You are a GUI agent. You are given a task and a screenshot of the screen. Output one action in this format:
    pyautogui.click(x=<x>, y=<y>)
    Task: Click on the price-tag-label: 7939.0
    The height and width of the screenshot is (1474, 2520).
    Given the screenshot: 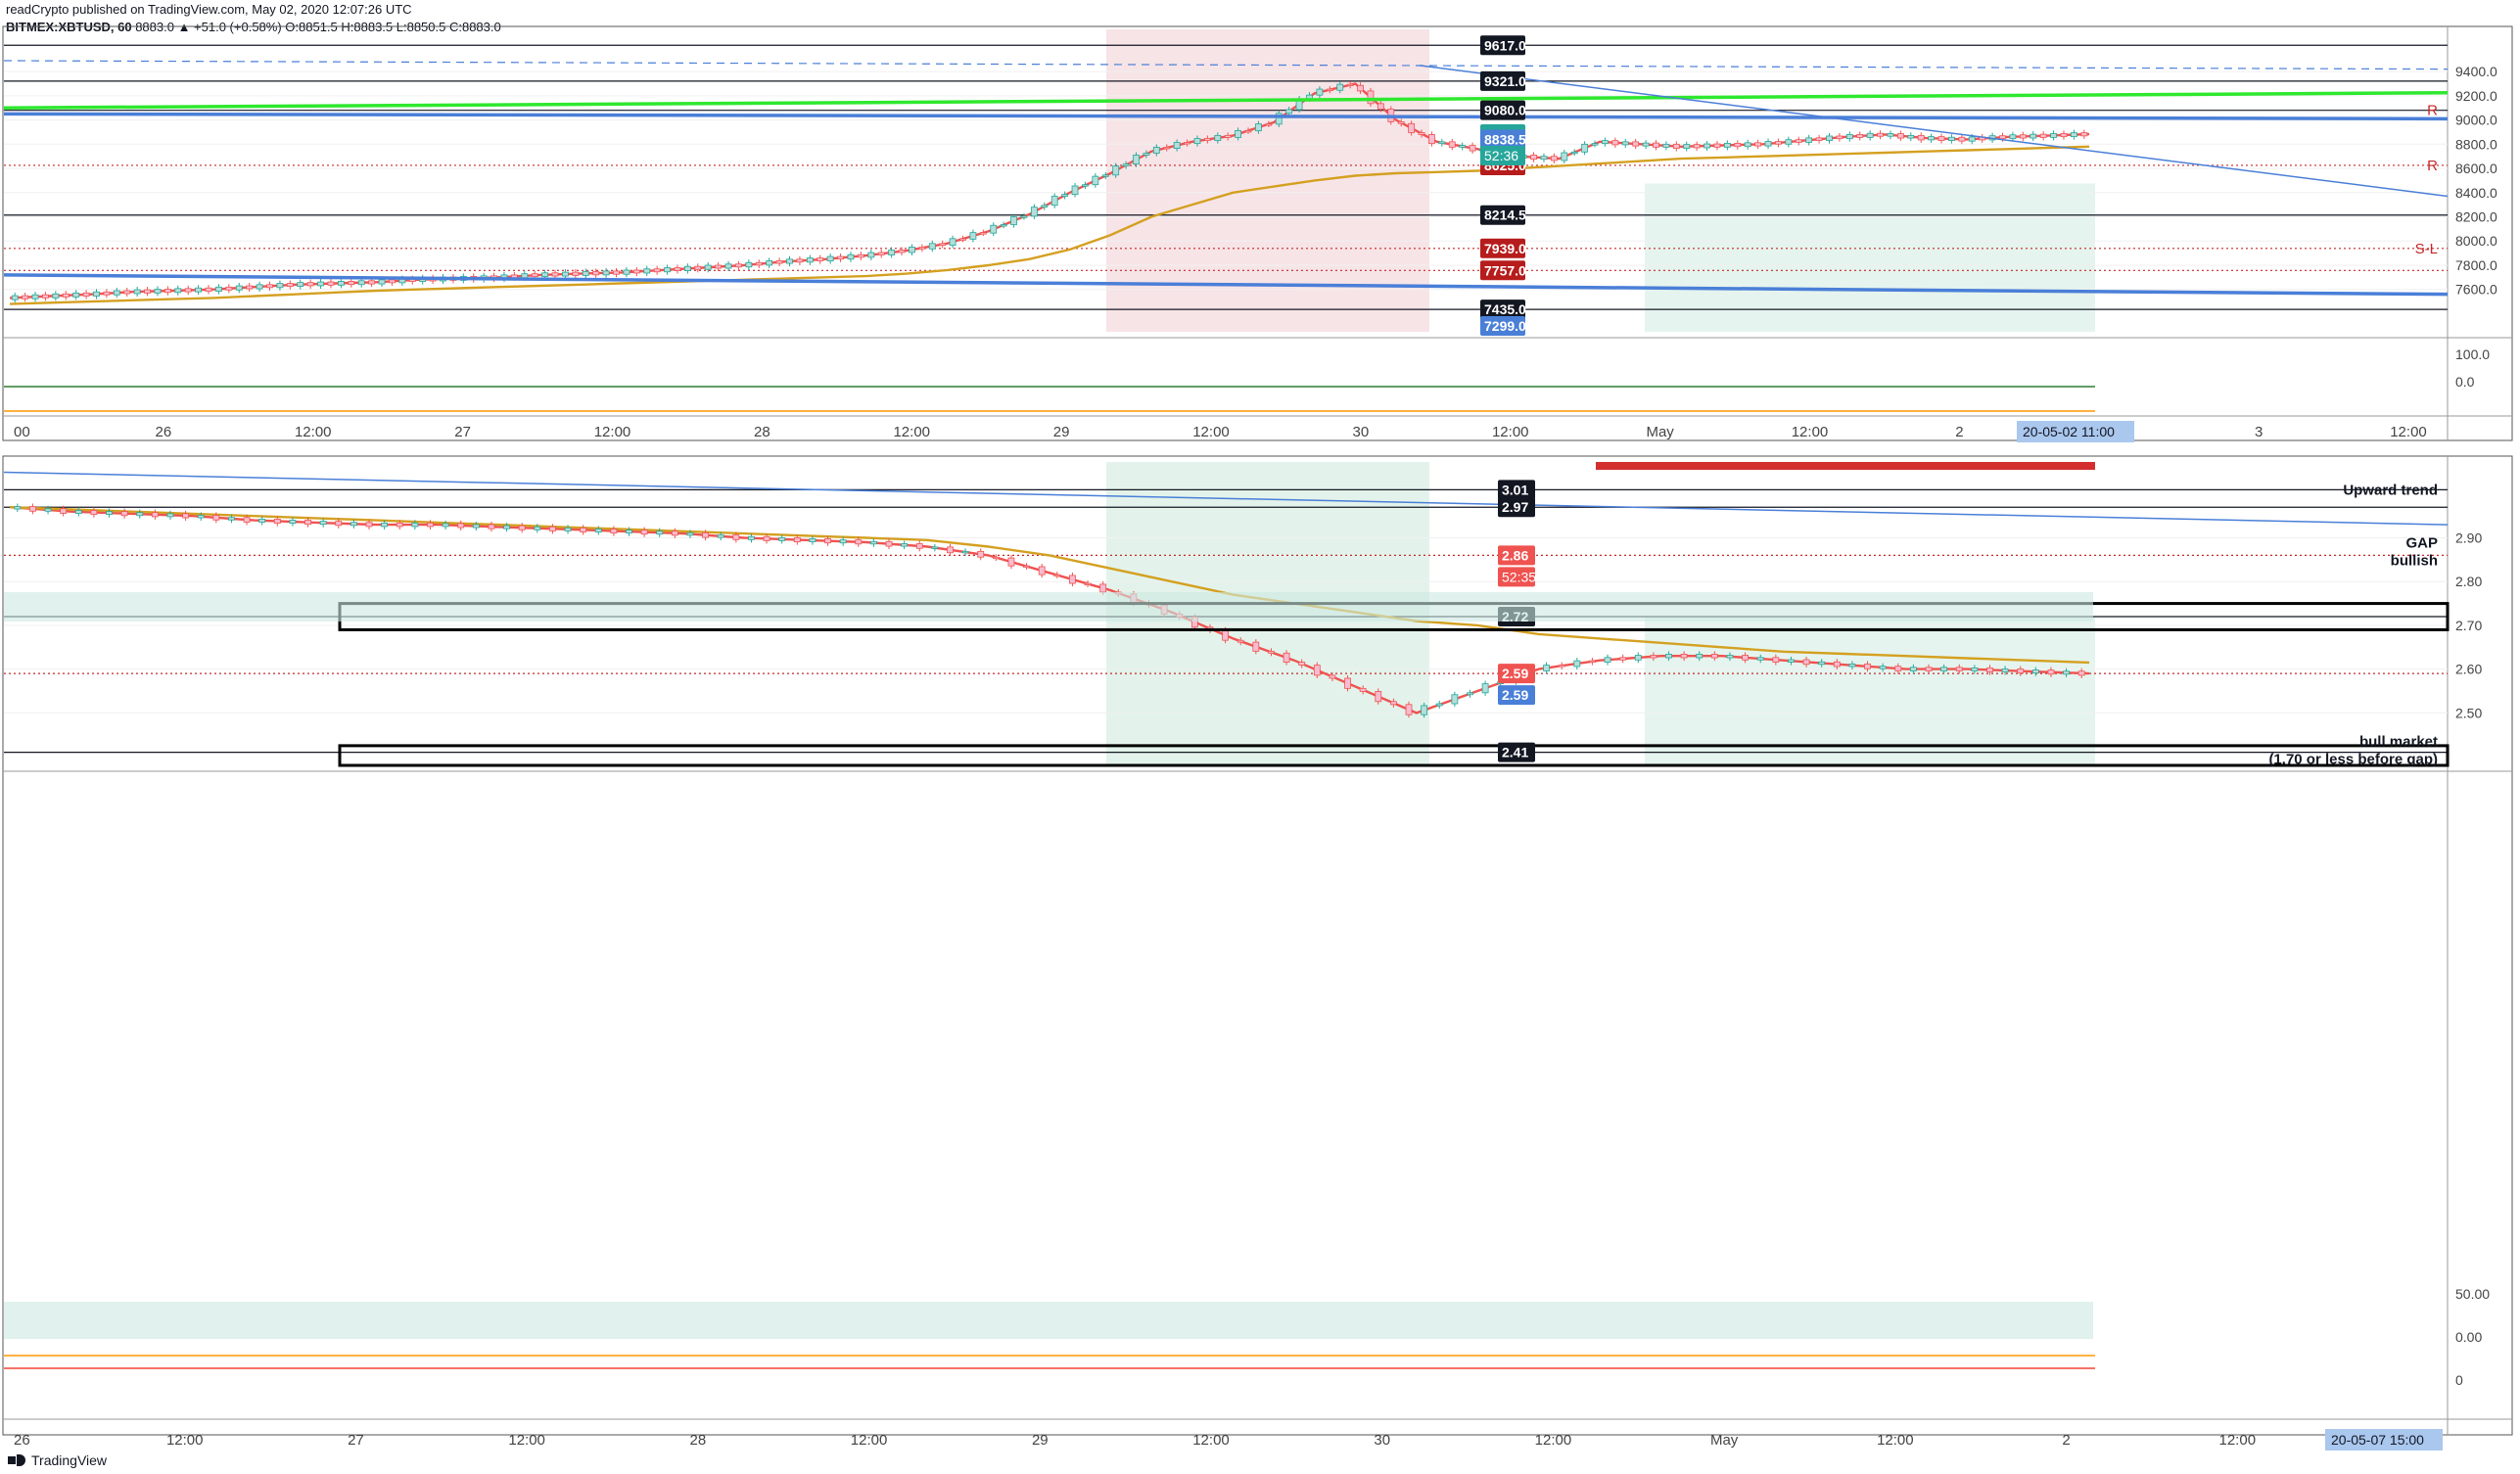 What is the action you would take?
    pyautogui.click(x=1505, y=248)
    